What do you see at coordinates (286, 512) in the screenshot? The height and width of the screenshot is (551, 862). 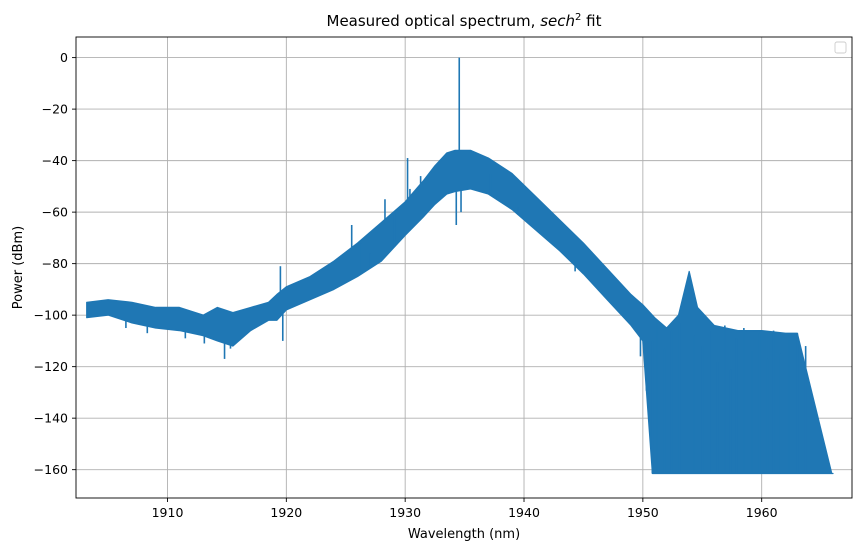 I see `x-tick-label: 1920` at bounding box center [286, 512].